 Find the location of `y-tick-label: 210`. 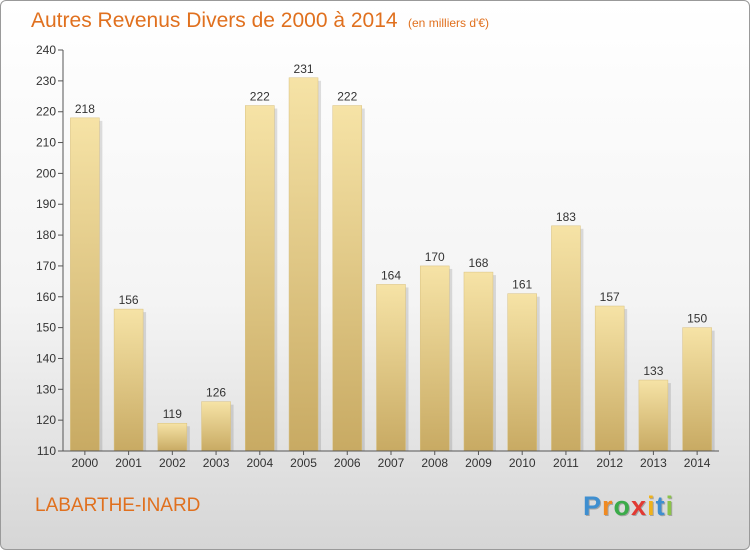

y-tick-label: 210 is located at coordinates (46, 143).